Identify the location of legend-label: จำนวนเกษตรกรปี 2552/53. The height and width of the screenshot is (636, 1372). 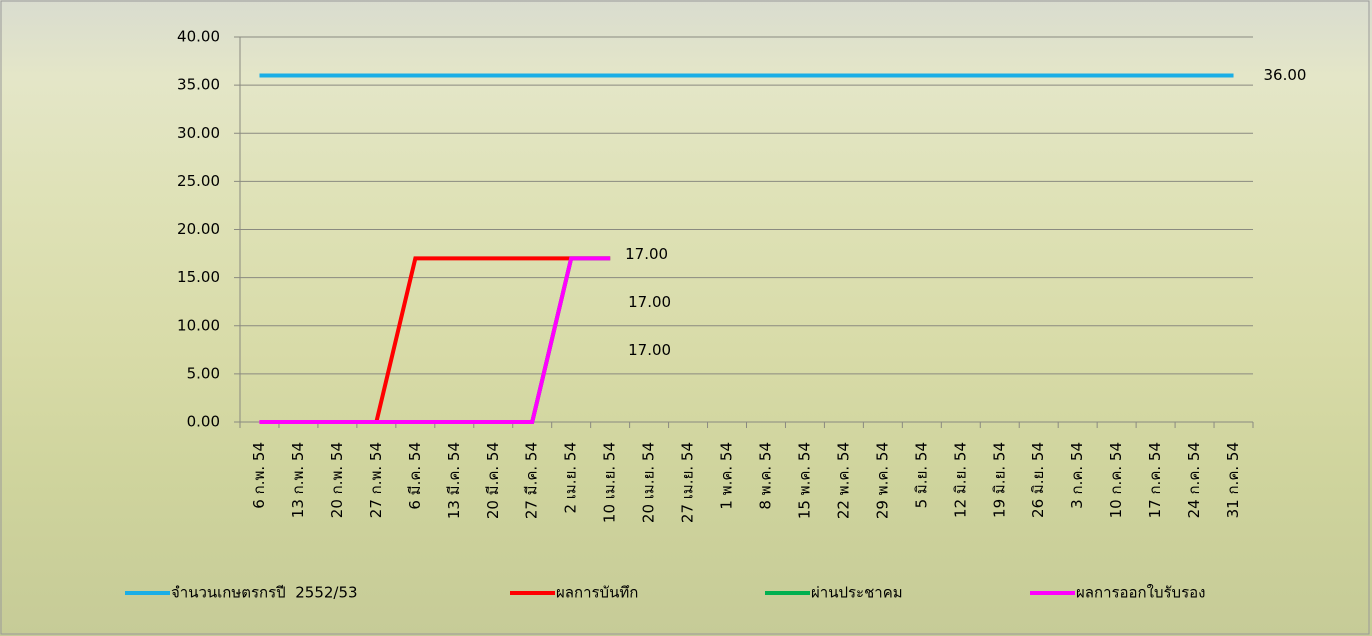
(264, 593).